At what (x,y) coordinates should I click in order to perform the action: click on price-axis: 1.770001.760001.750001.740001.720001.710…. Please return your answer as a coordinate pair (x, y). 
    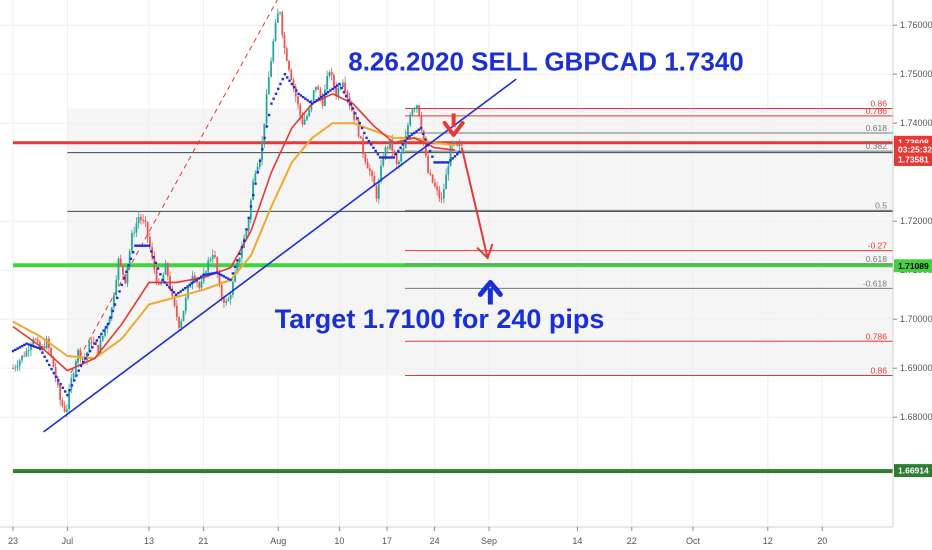
    Looking at the image, I should click on (912, 275).